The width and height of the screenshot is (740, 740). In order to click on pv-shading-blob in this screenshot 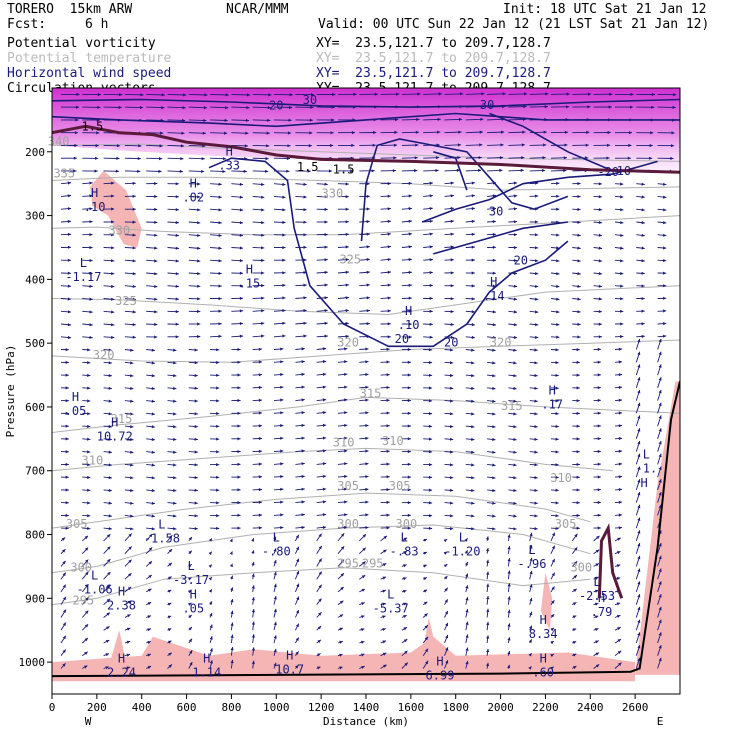, I will do `click(546, 601)`.